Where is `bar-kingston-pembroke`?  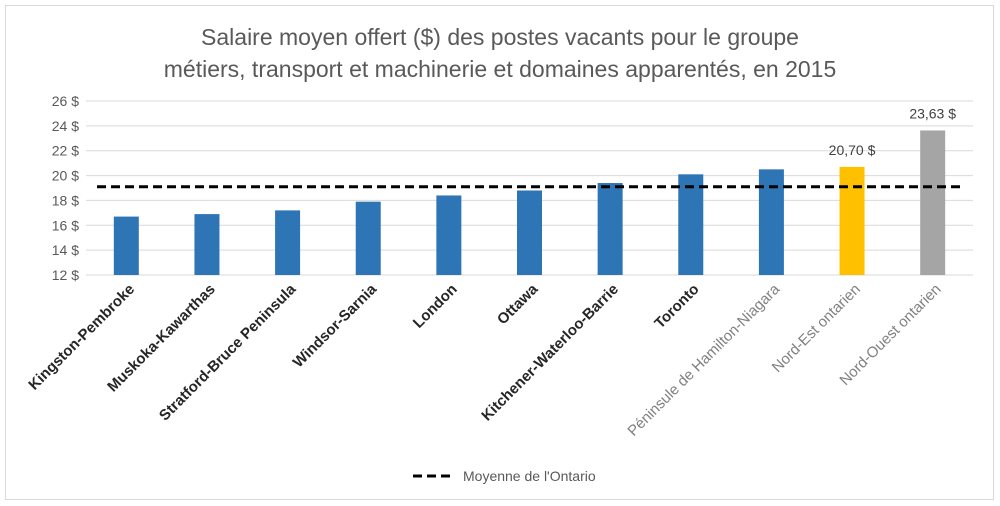 bar-kingston-pembroke is located at coordinates (126, 245).